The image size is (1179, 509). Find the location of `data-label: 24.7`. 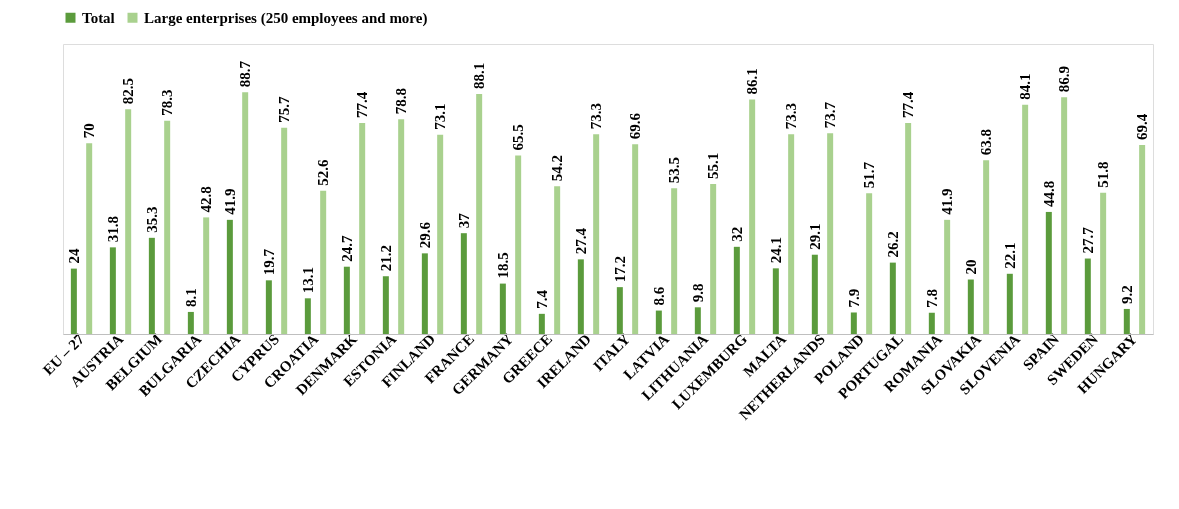

data-label: 24.7 is located at coordinates (346, 248).